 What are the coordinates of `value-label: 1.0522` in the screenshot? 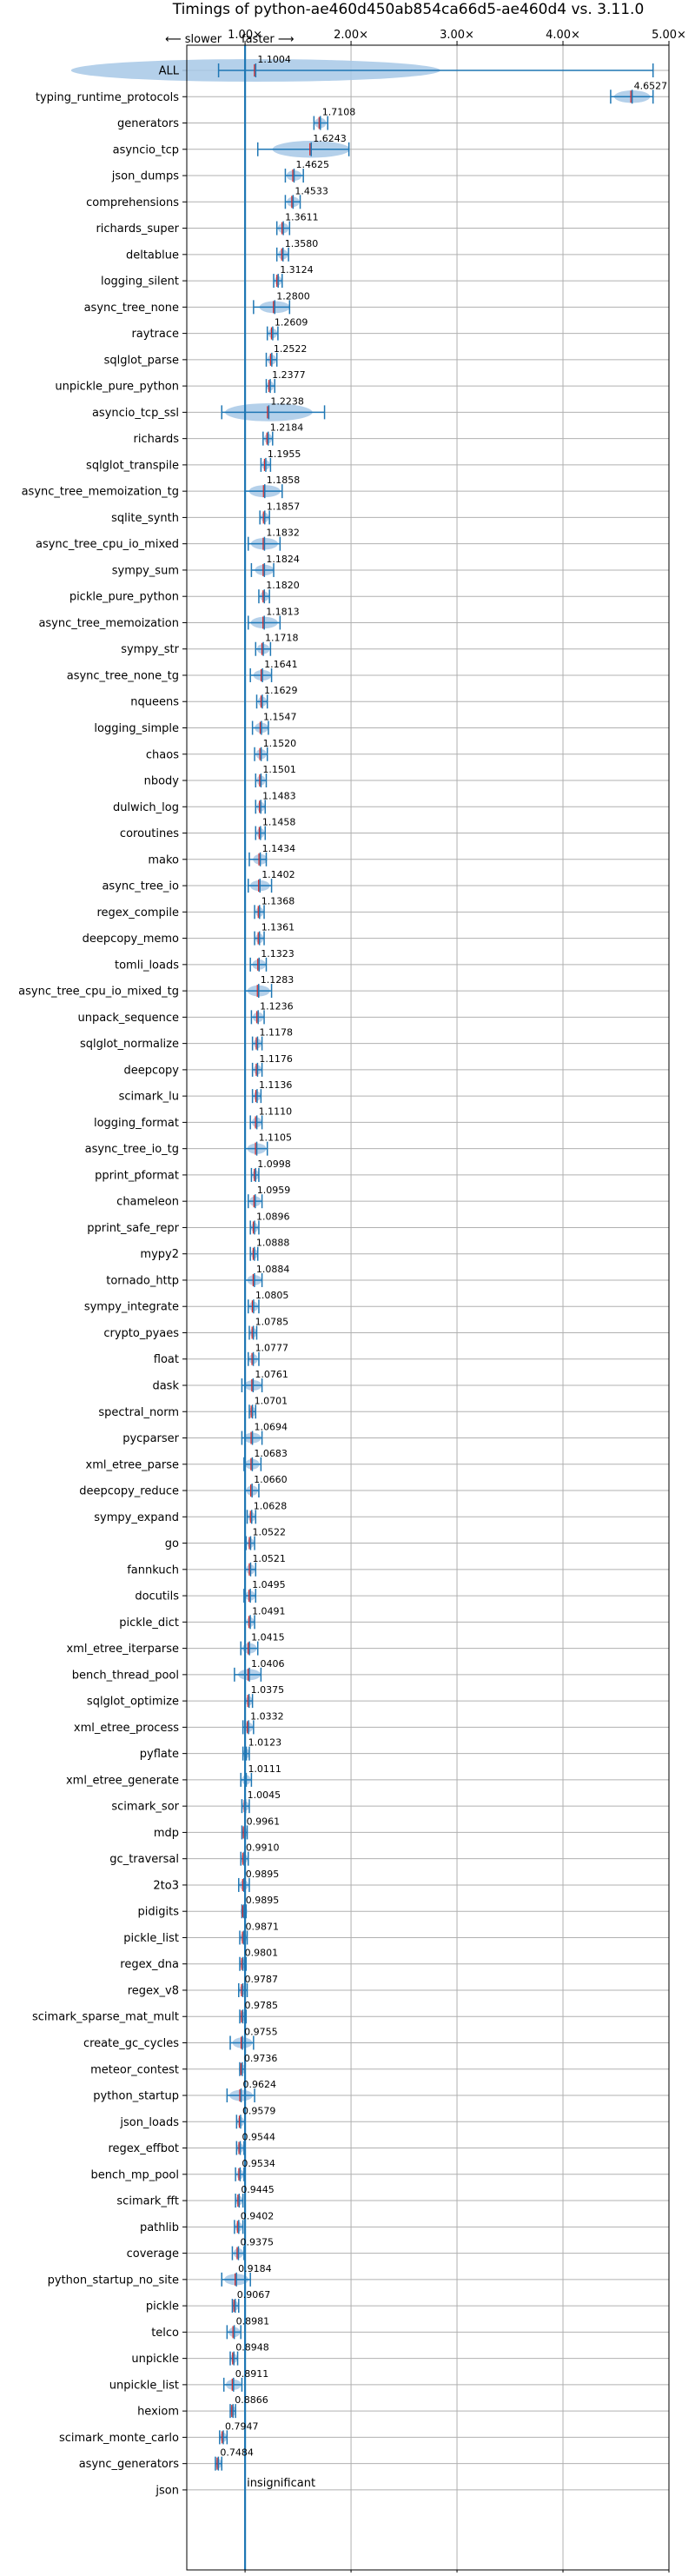 It's located at (269, 1532).